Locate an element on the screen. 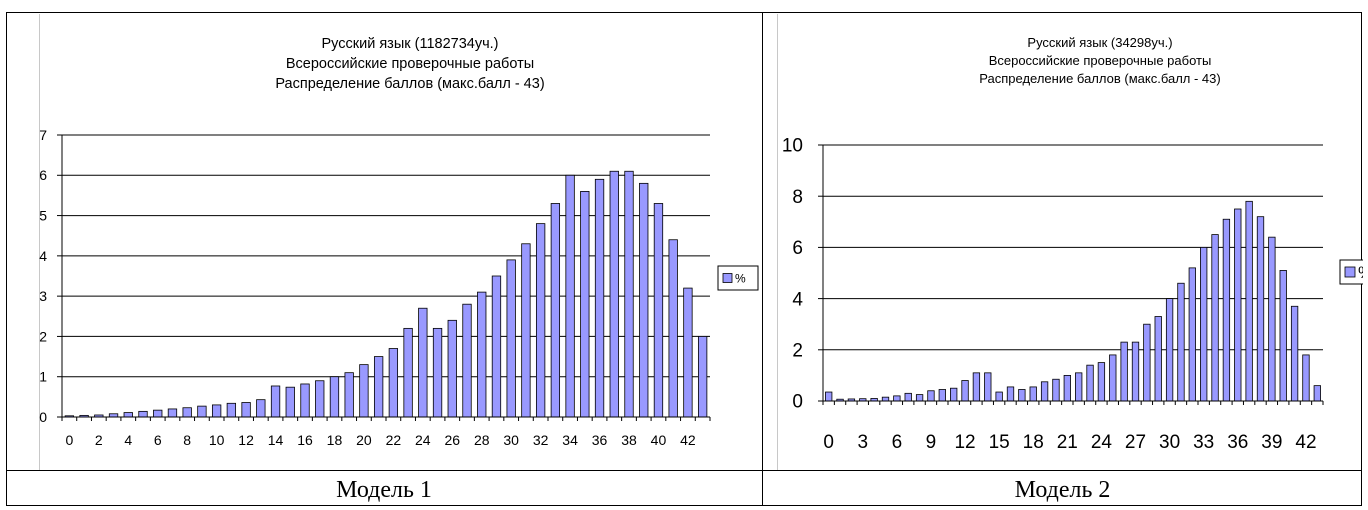 The width and height of the screenshot is (1368, 510). chart-2-x-tick-label: 27 is located at coordinates (1135, 442).